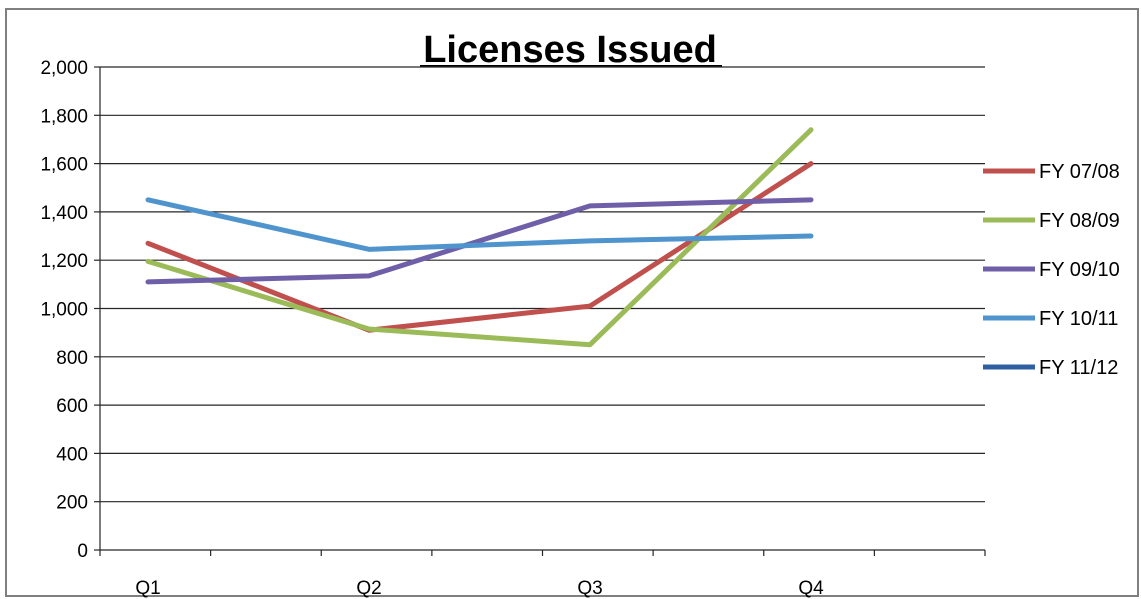 Image resolution: width=1141 pixels, height=599 pixels. I want to click on legend-label-2: FY 08/09, so click(1079, 221).